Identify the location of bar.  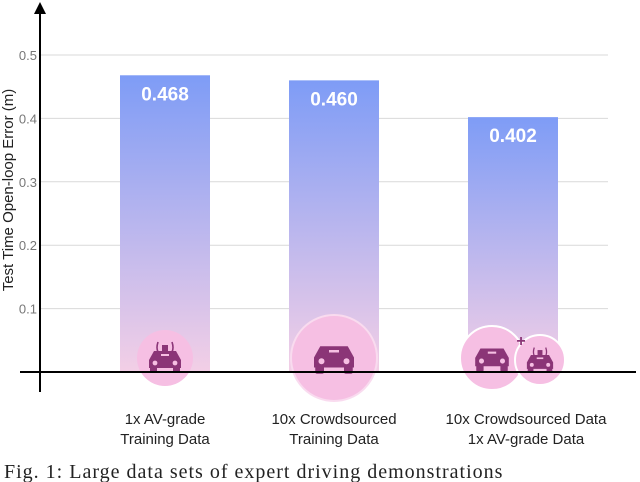
(165, 224).